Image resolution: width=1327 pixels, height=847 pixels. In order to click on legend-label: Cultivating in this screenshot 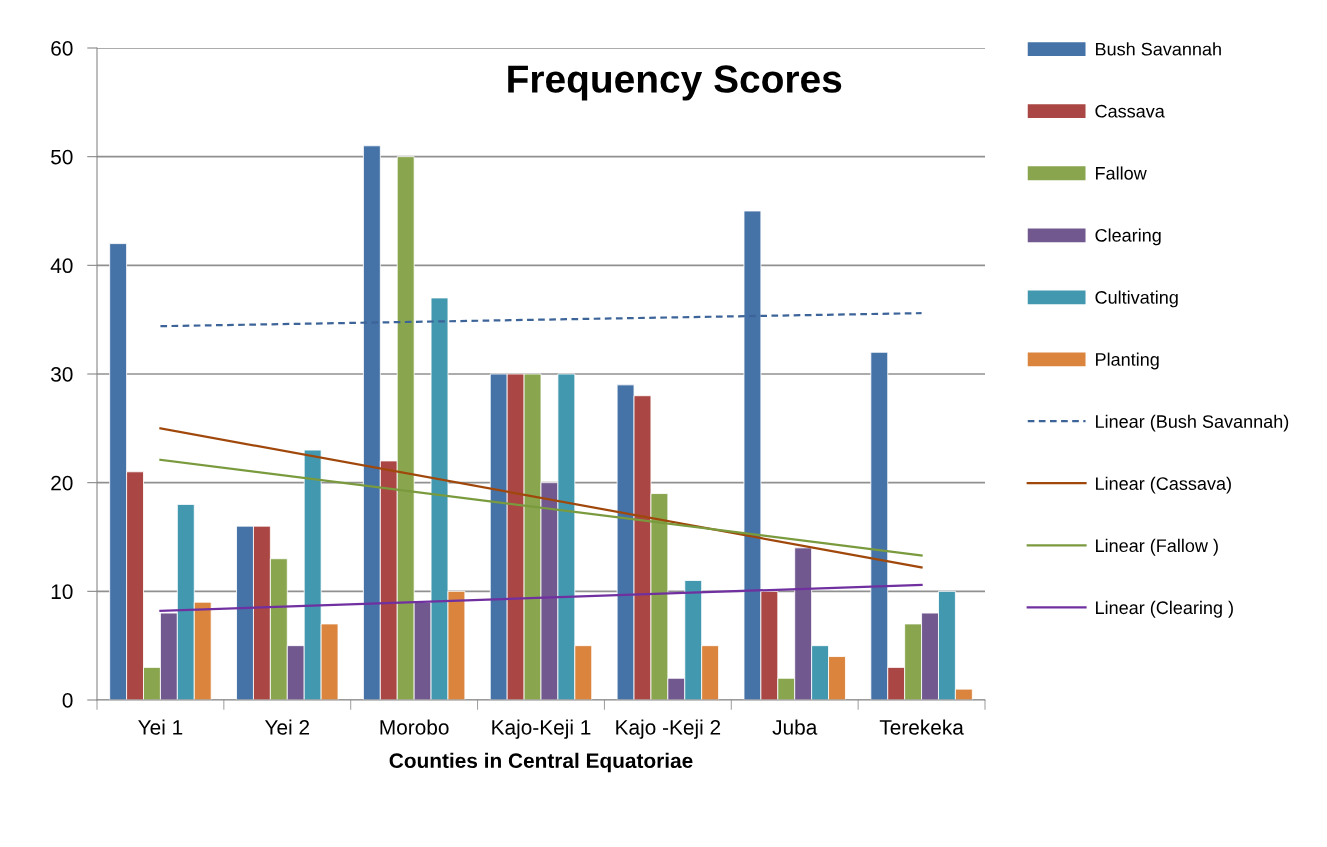, I will do `click(1136, 299)`.